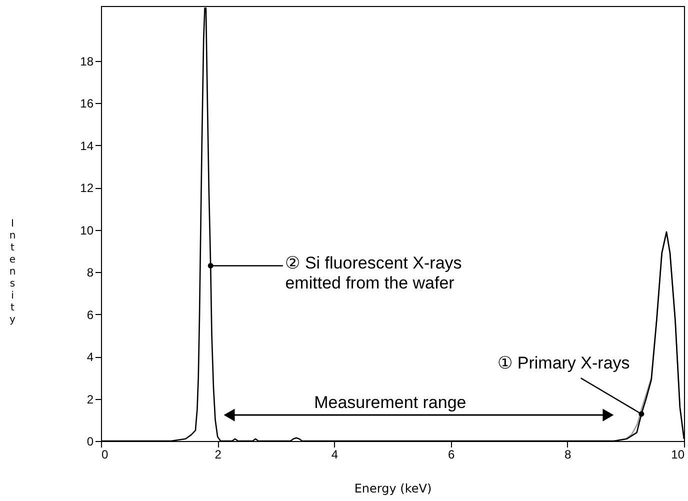  I want to click on y-tick-label: 6, so click(90, 315).